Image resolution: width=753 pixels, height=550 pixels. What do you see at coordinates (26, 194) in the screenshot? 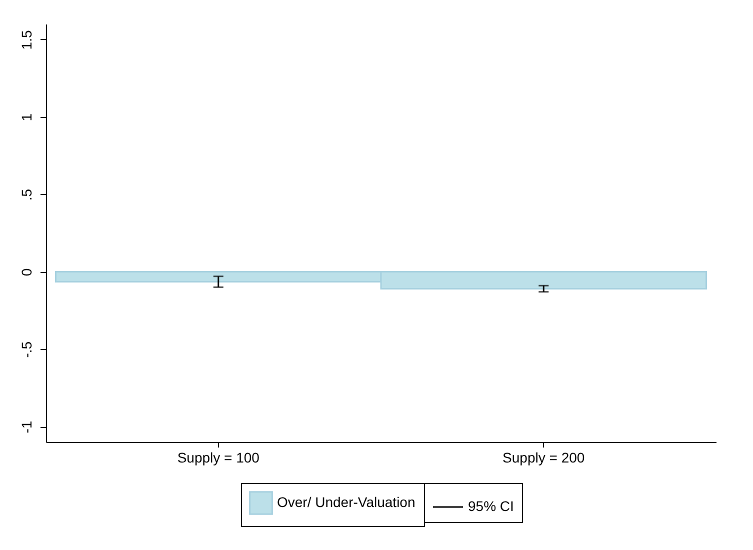
I see `y-tick-label: .5` at bounding box center [26, 194].